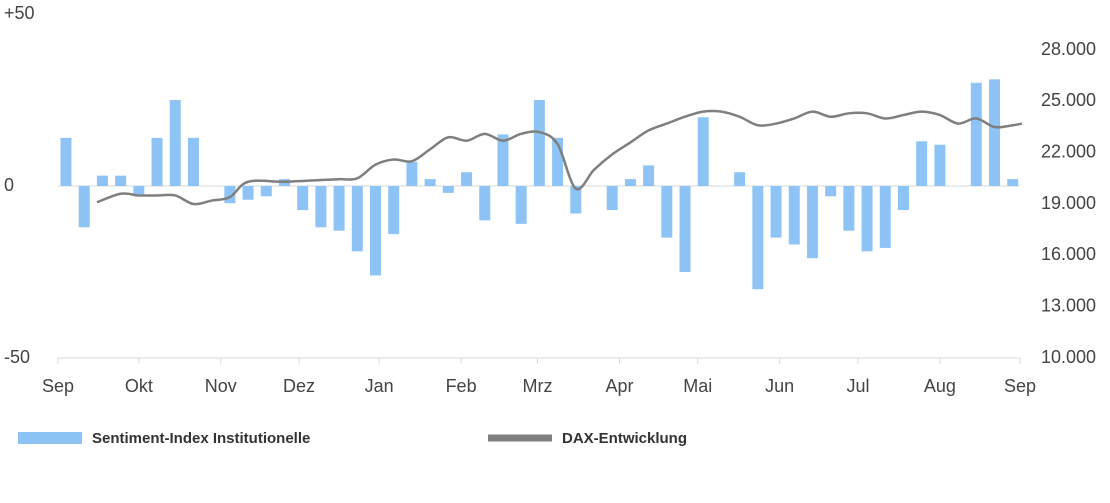  Describe the element at coordinates (779, 386) in the screenshot. I see `x-tick-label: Jun` at that location.